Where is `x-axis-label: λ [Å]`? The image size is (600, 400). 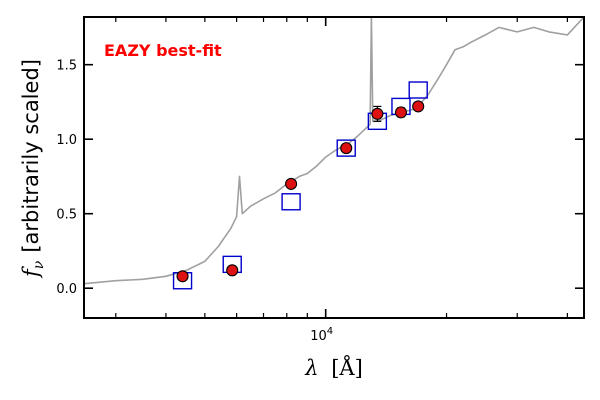
x-axis-label: λ [Å] is located at coordinates (333, 367).